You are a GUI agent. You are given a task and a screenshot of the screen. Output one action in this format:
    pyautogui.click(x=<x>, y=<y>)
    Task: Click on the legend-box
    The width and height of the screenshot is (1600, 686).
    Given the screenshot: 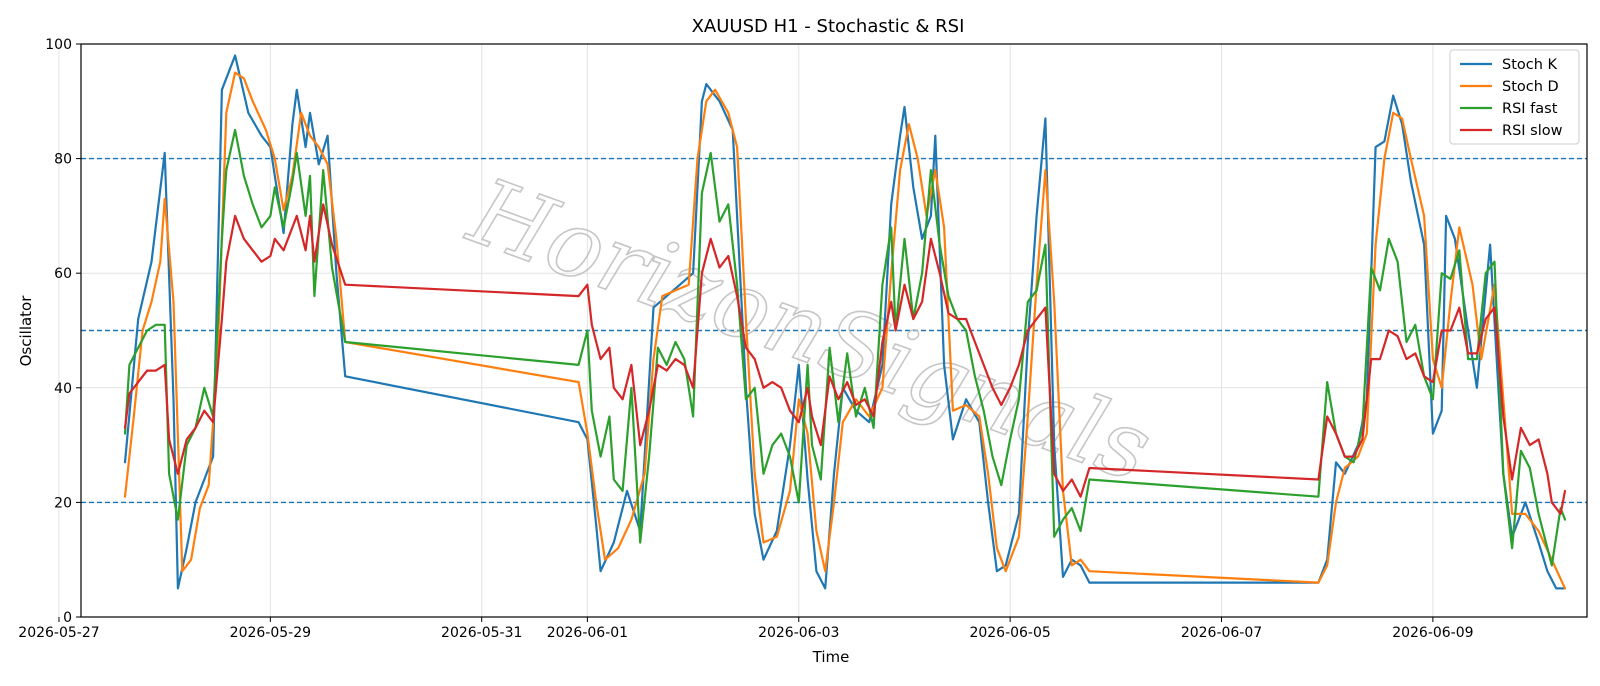 What is the action you would take?
    pyautogui.click(x=1514, y=97)
    